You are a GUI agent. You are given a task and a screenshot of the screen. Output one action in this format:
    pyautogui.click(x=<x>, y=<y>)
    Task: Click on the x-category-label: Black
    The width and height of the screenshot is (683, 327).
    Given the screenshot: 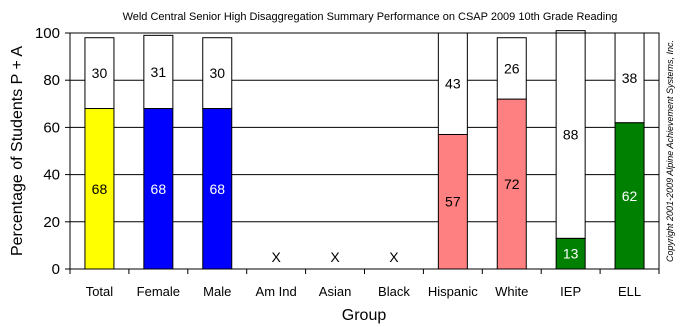 What is the action you would take?
    pyautogui.click(x=394, y=291)
    